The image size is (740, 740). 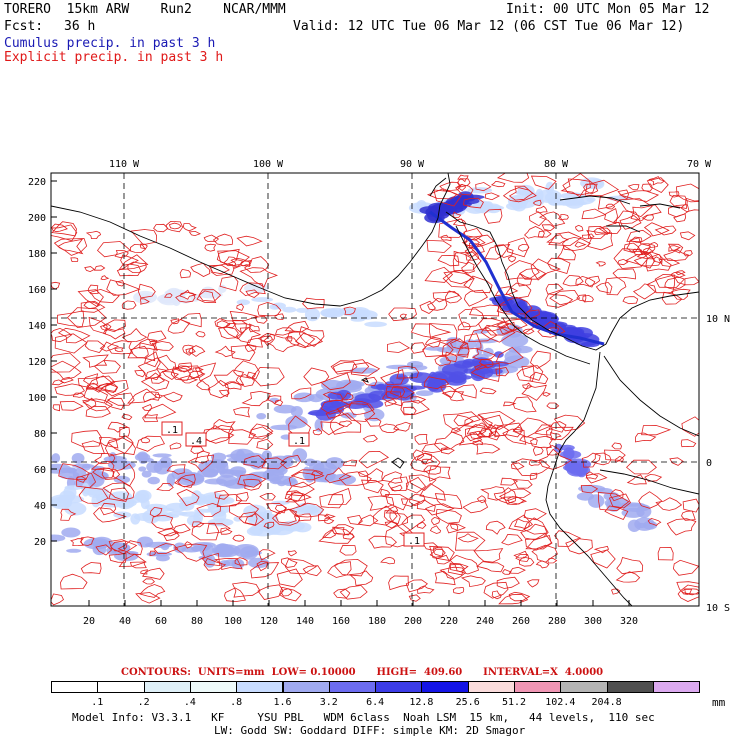 What do you see at coordinates (37, 326) in the screenshot?
I see `y-tick-label: 140` at bounding box center [37, 326].